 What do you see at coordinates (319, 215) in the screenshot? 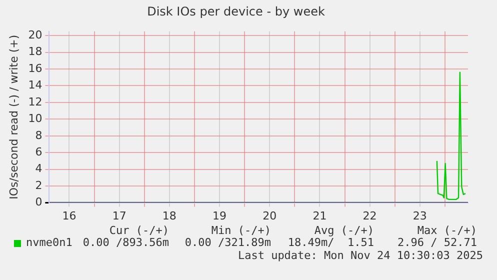
I see `x-tick-label: 21` at bounding box center [319, 215].